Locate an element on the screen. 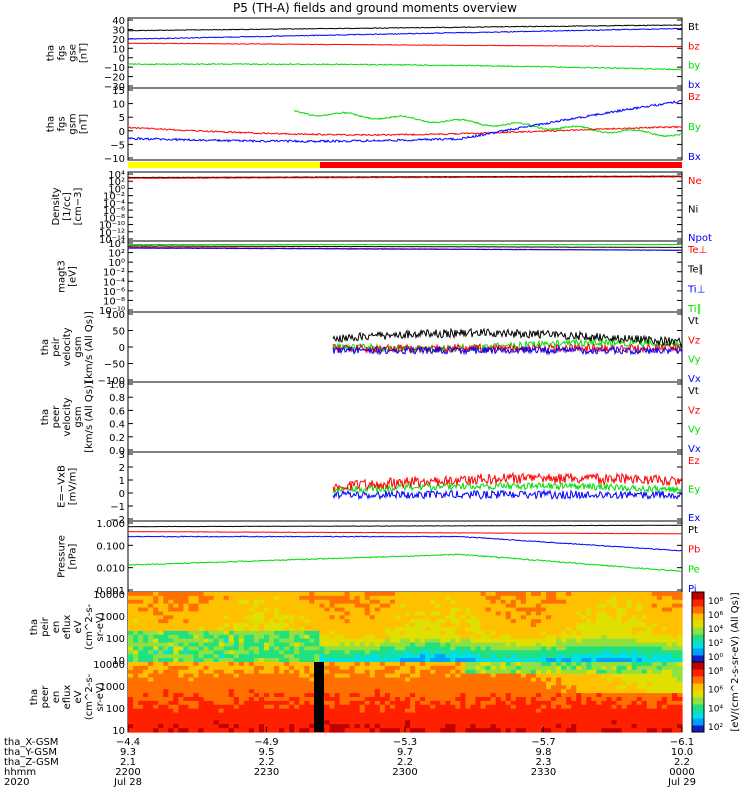  y-tick-label: 10⁻⁶ is located at coordinates (114, 211).